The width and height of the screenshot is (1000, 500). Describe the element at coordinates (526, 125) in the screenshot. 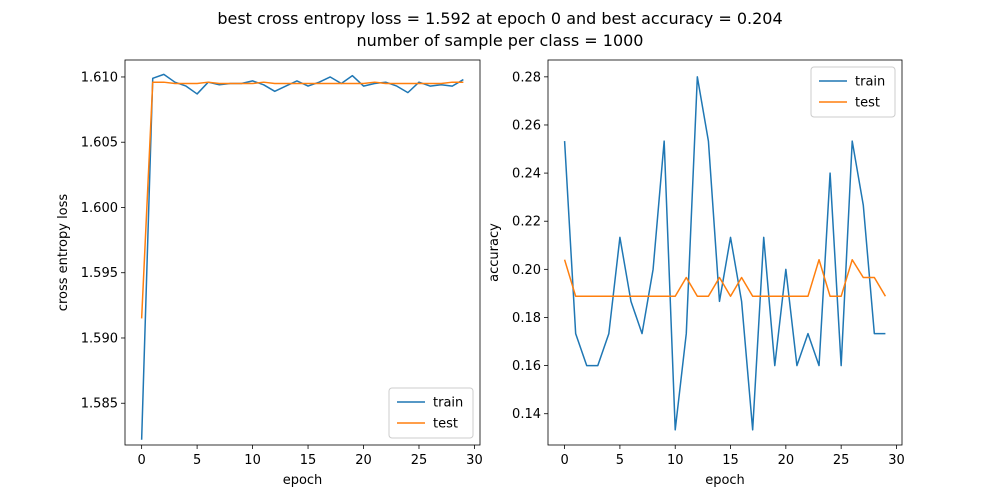

I see `y-tick-label: 0.26` at that location.